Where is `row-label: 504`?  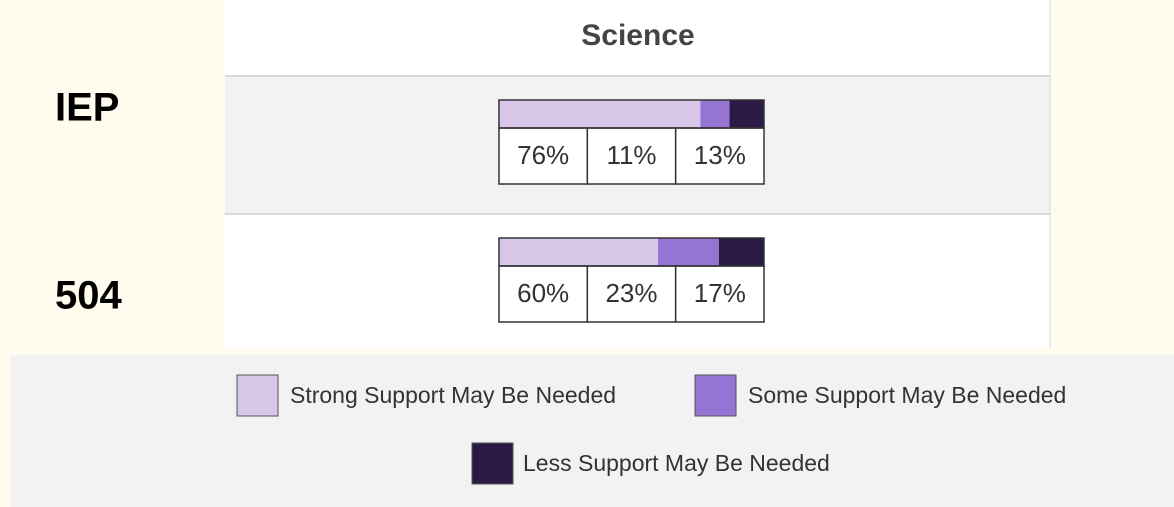
row-label: 504 is located at coordinates (88, 296).